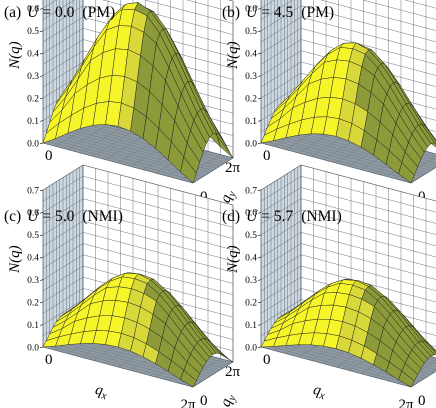 The image size is (436, 408). I want to click on panel-phase: (PM), so click(317, 12).